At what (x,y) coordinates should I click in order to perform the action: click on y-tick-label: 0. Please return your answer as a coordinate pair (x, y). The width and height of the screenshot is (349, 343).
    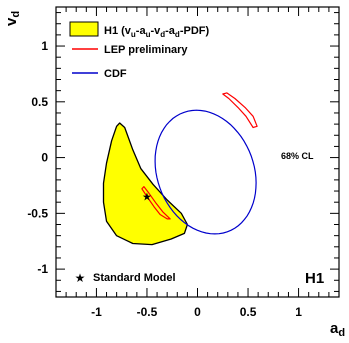
    Looking at the image, I should click on (44, 158).